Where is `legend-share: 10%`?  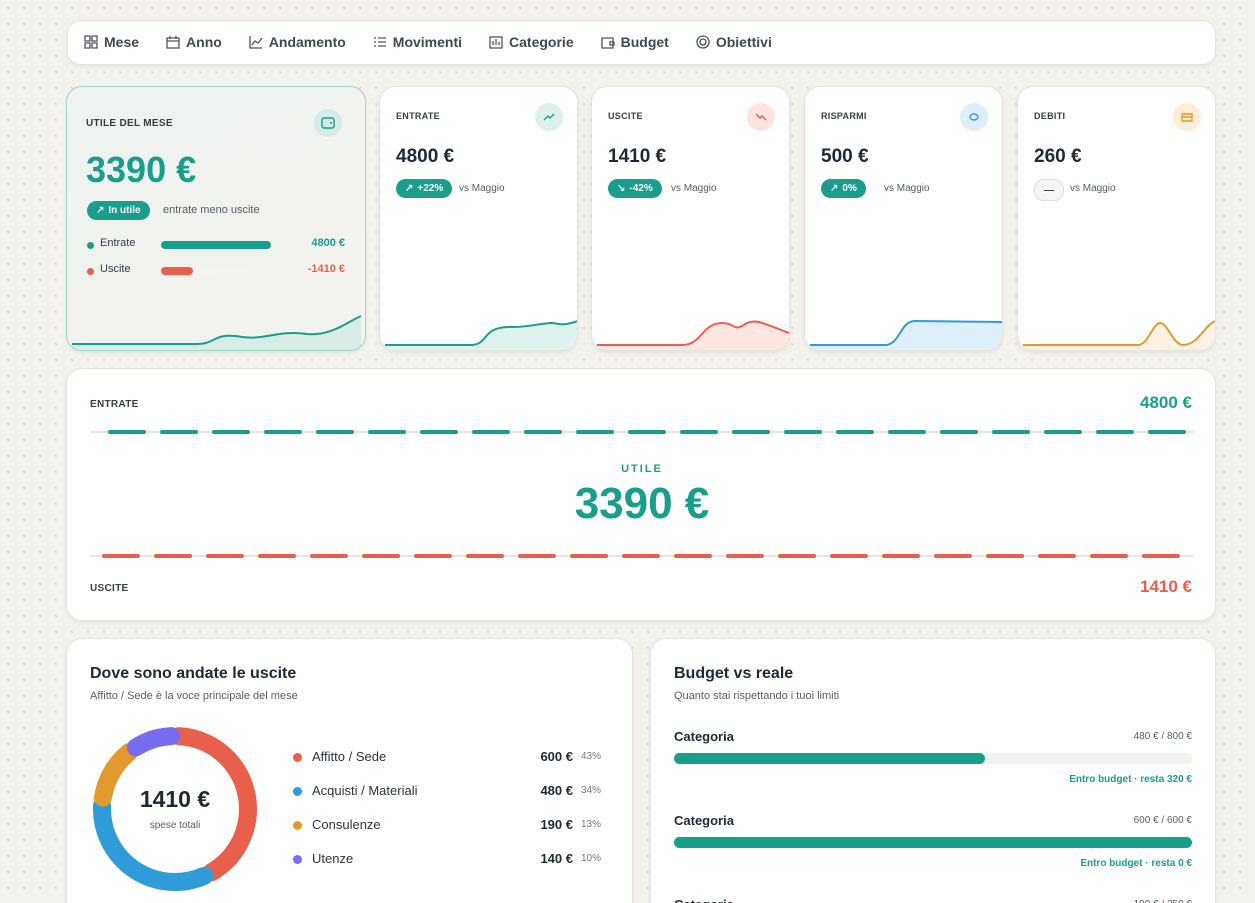 legend-share: 10% is located at coordinates (590, 858).